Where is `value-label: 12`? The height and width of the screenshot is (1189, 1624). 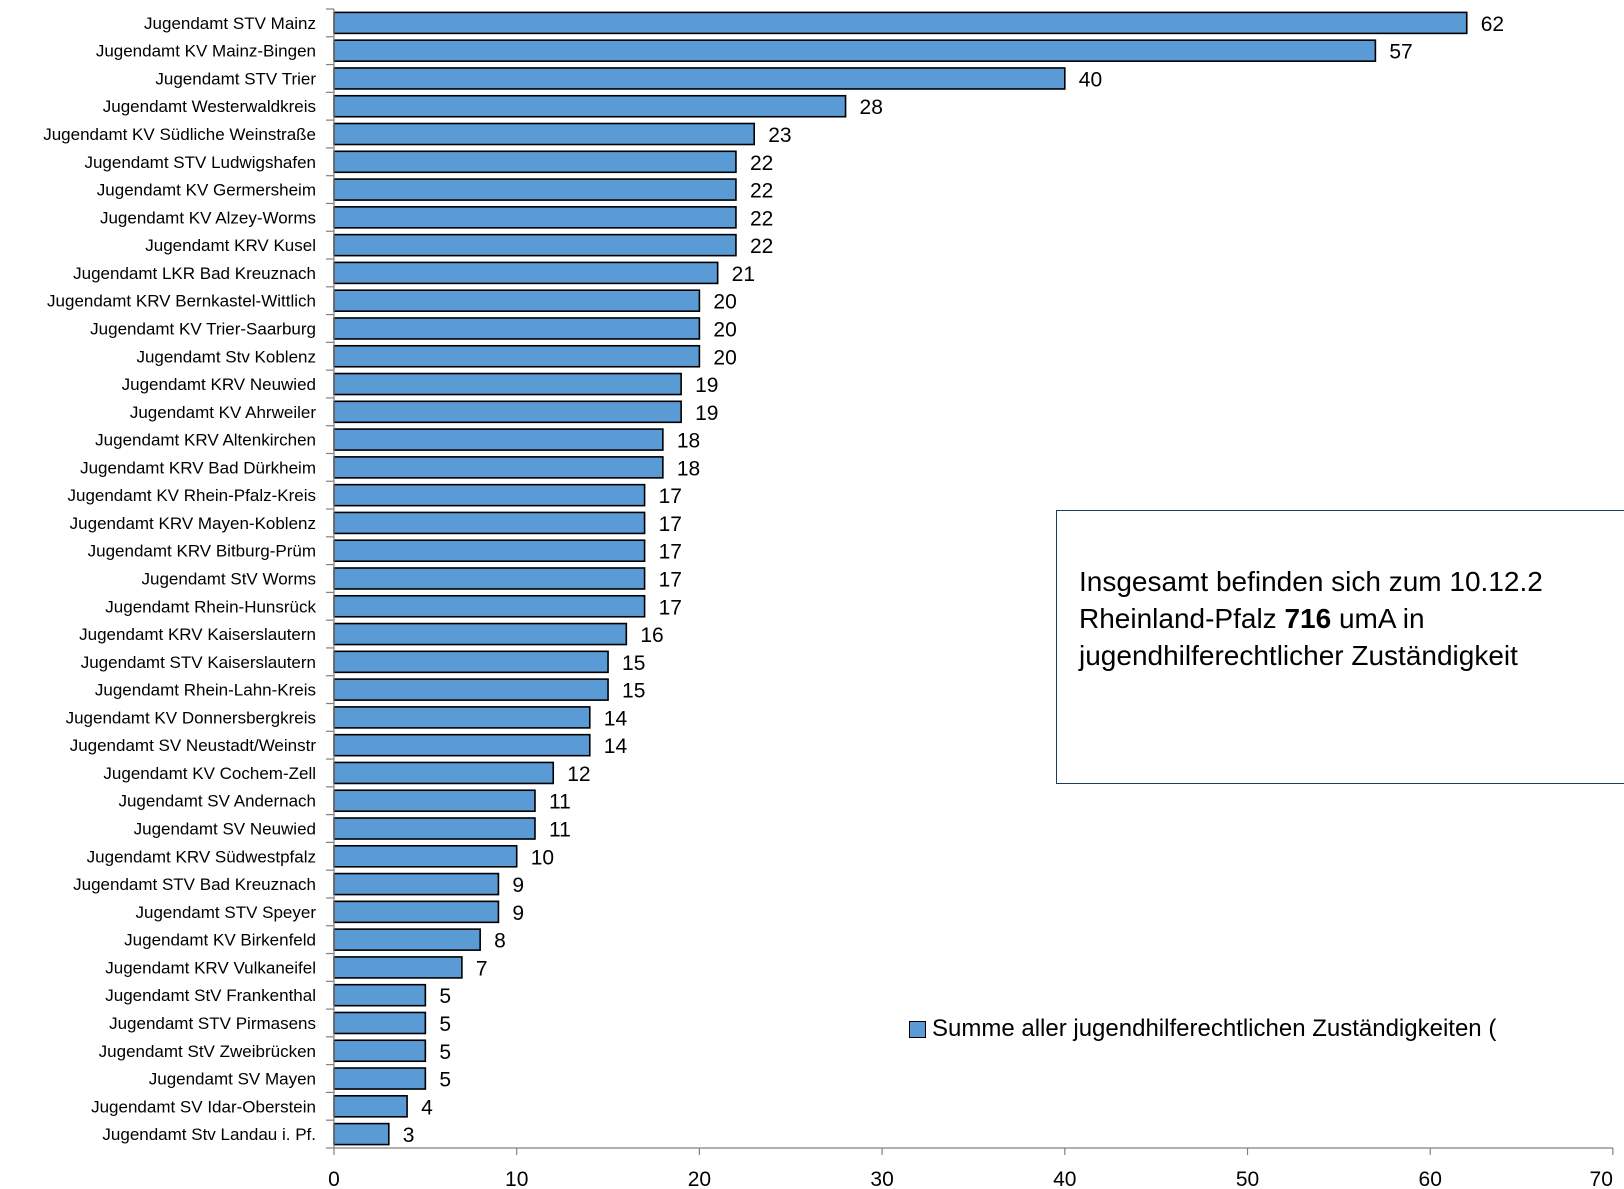
value-label: 12 is located at coordinates (578, 774).